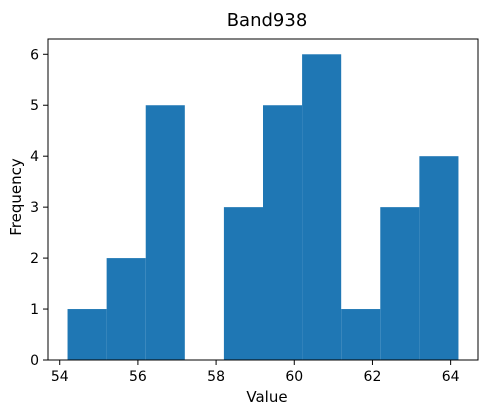 The image size is (493, 417). I want to click on y-tick-label: 0, so click(34, 361).